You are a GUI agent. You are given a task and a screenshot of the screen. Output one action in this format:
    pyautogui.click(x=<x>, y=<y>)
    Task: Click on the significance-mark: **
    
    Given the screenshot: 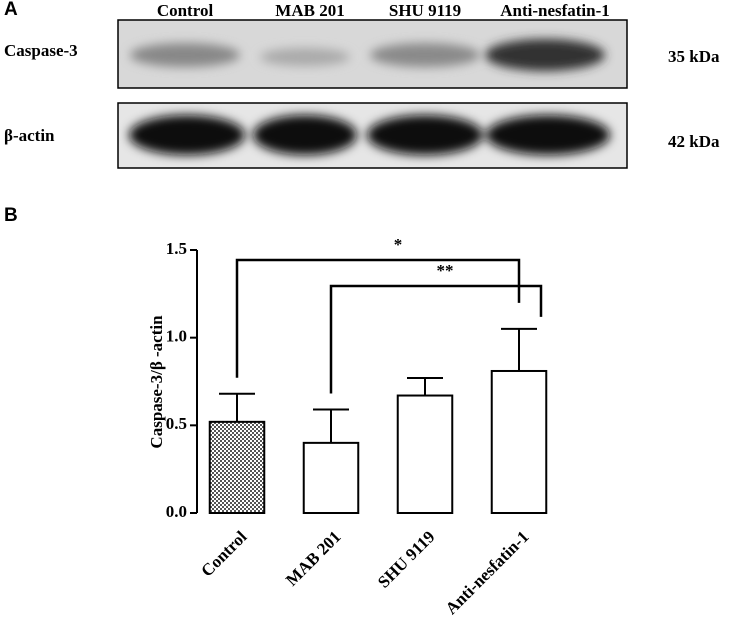 What is the action you would take?
    pyautogui.click(x=445, y=270)
    